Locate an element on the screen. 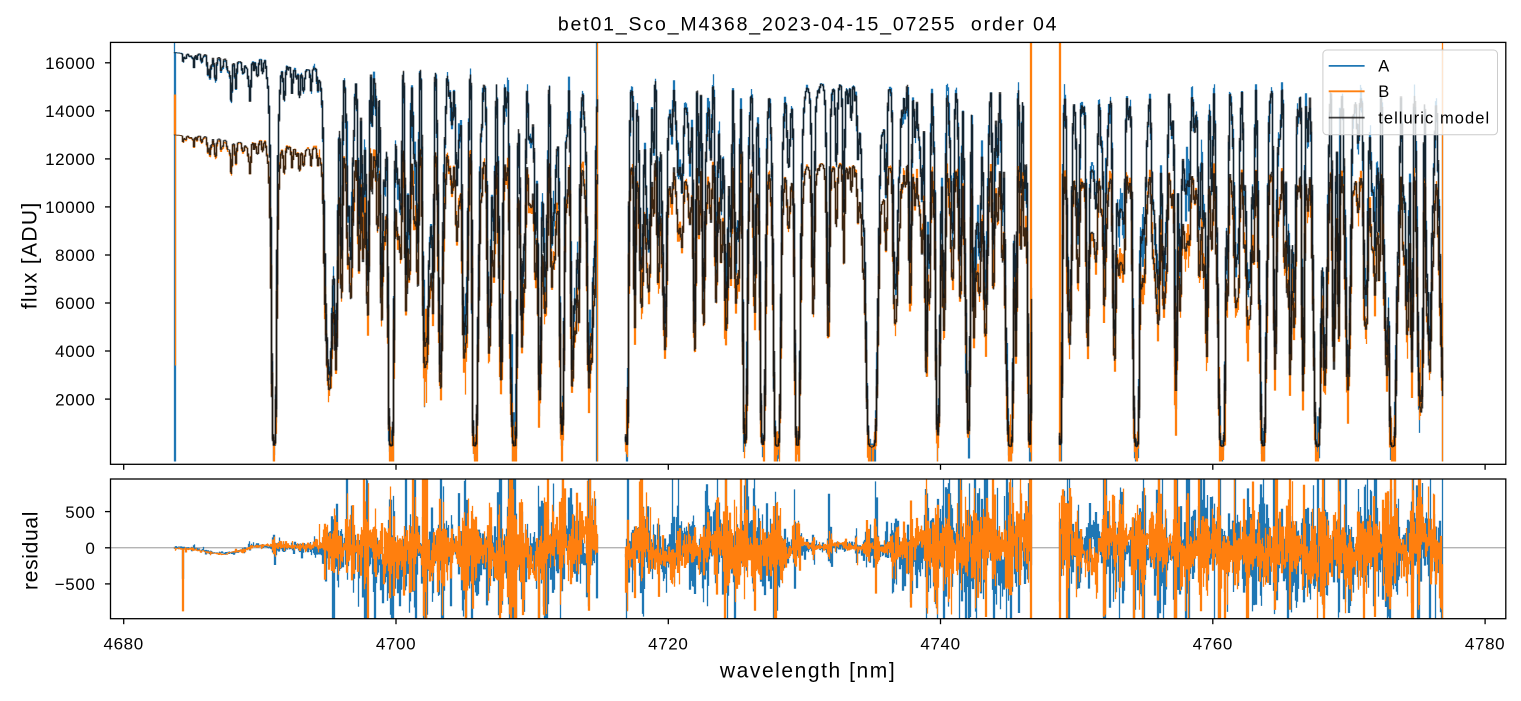 This screenshot has height=701, width=1521. svg-text: 8000 is located at coordinates (75, 255).